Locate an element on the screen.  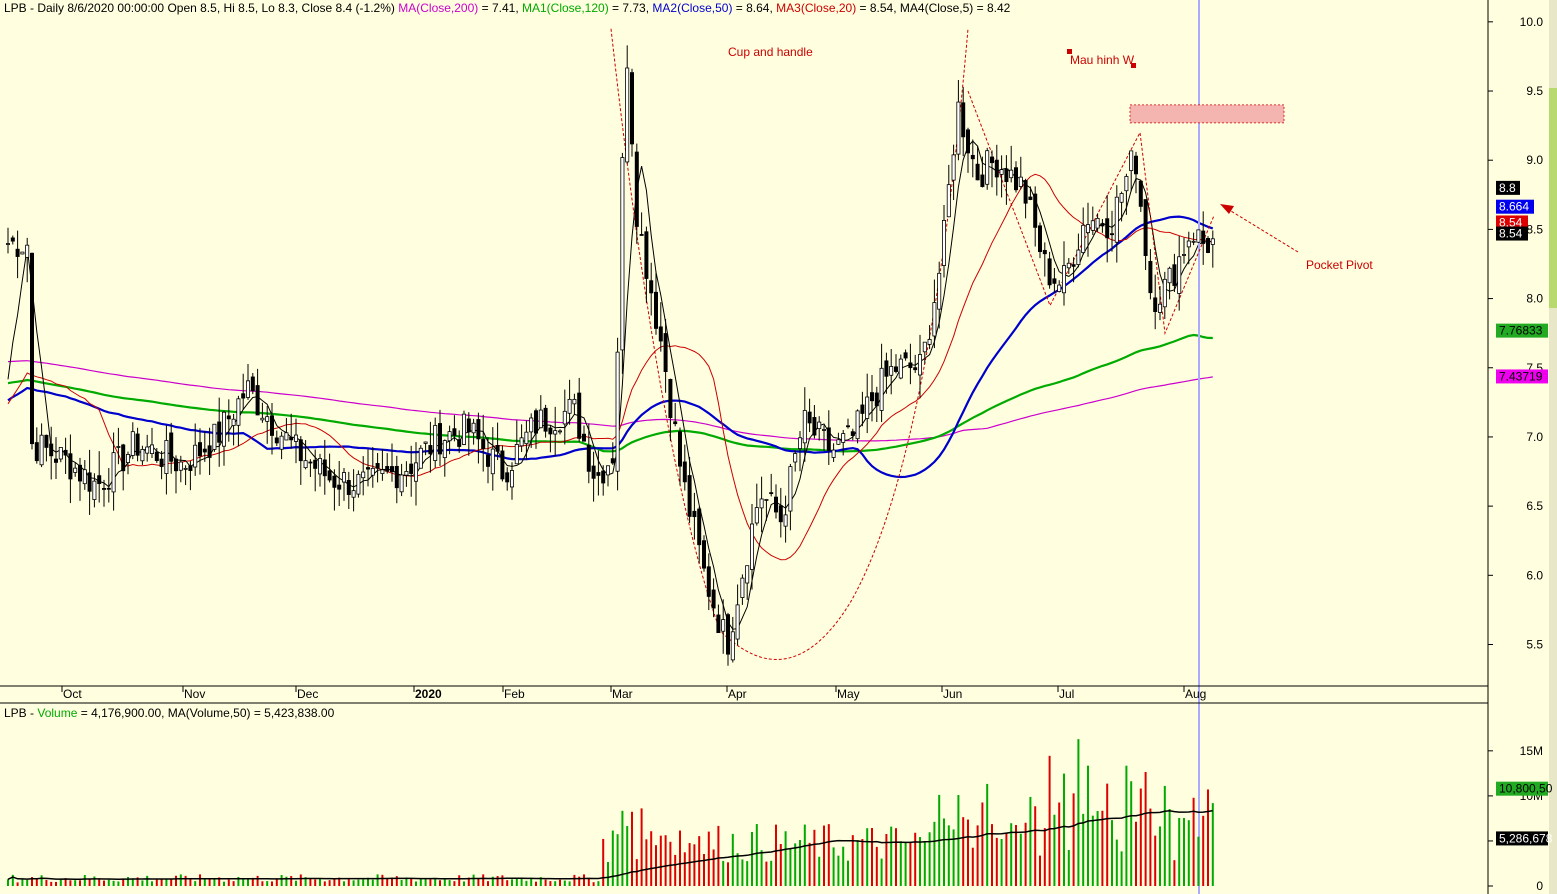
price-tick-label: 9.5 is located at coordinates (1534, 91).